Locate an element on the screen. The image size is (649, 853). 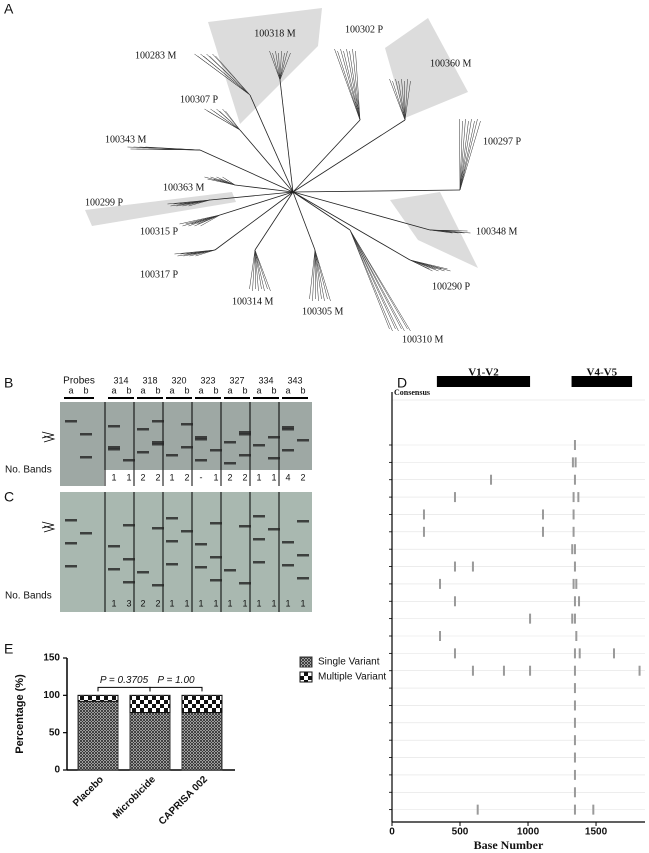
lane-label: 318 is located at coordinates (149, 380).